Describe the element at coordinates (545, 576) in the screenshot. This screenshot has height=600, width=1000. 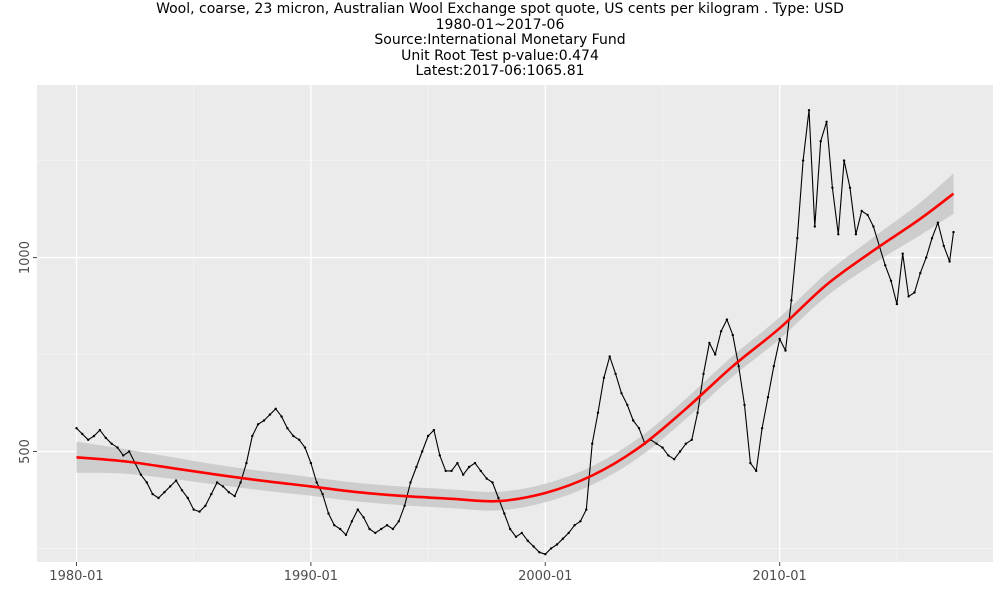
I see `x-tick-label: 2000-01` at that location.